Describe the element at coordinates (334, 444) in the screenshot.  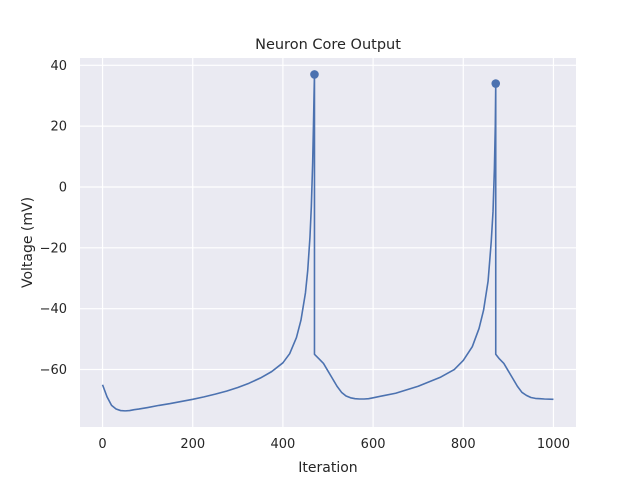
I see `x-tick-labels: 0 200 400 600 800 1000` at that location.